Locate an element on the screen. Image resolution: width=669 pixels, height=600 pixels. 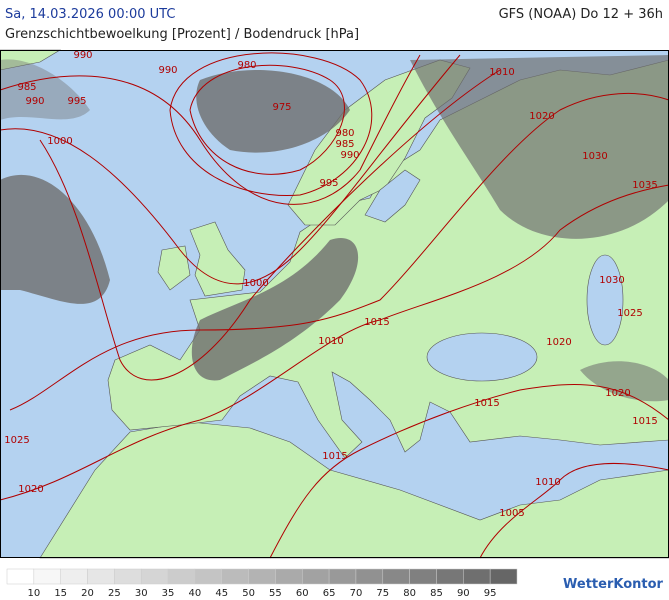
legend-label: 60 is located at coordinates (302, 593).